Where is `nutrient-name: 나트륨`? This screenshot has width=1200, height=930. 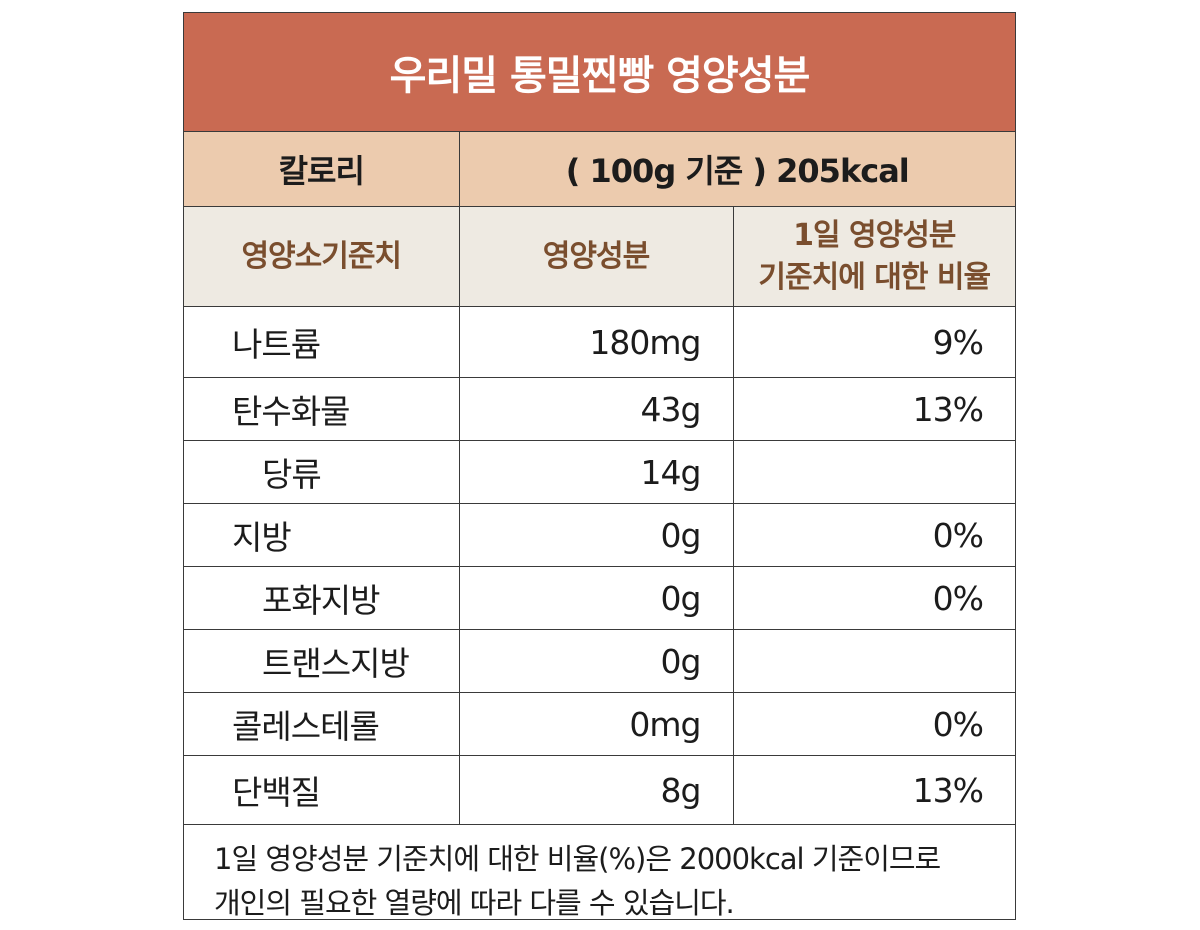
nutrient-name: 나트륨 is located at coordinates (322, 342).